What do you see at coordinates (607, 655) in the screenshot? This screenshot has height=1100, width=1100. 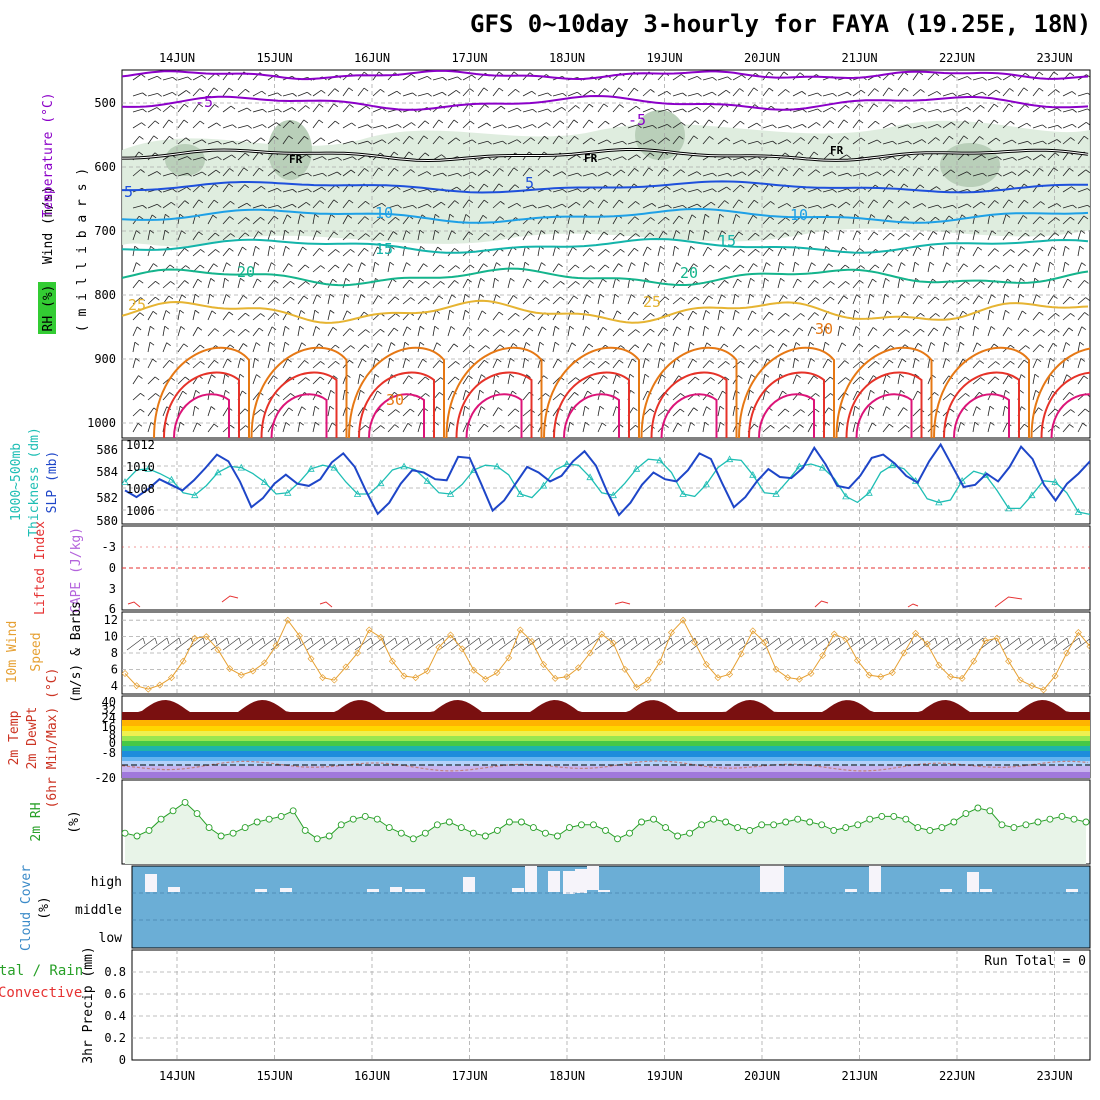 I see `wind-speed-series` at bounding box center [607, 655].